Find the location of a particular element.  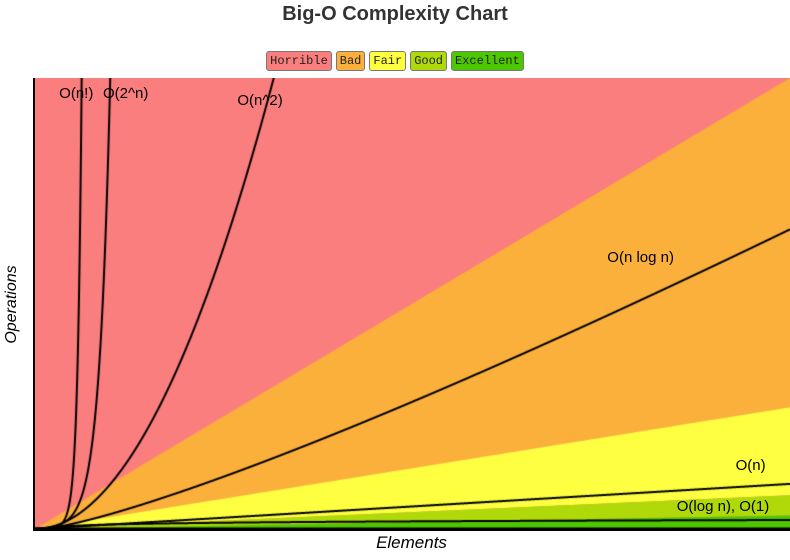

legend-badge-horrible: Horrible is located at coordinates (299, 61).